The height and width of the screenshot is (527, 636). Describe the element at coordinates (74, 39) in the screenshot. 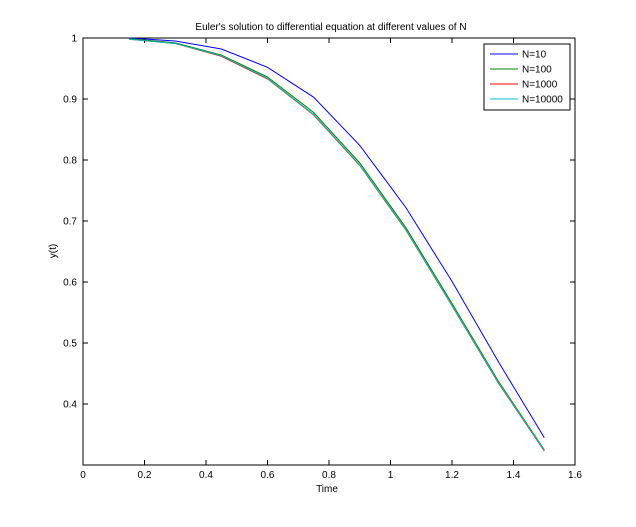

I see `y-tick-label: 1` at that location.